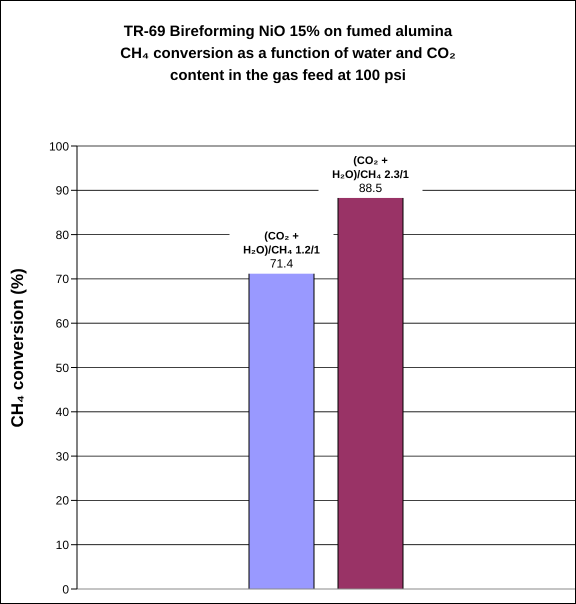 The image size is (576, 604). What do you see at coordinates (59, 146) in the screenshot?
I see `y-tick-label: 100` at bounding box center [59, 146].